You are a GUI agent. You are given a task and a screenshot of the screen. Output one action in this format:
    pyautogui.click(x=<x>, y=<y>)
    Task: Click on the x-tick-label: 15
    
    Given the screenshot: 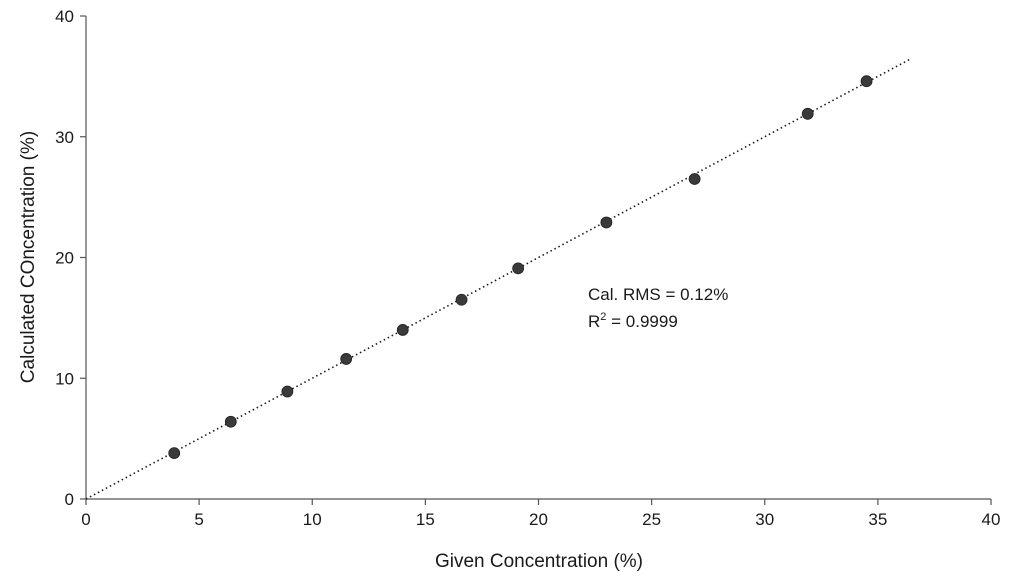 What is the action you would take?
    pyautogui.click(x=425, y=519)
    